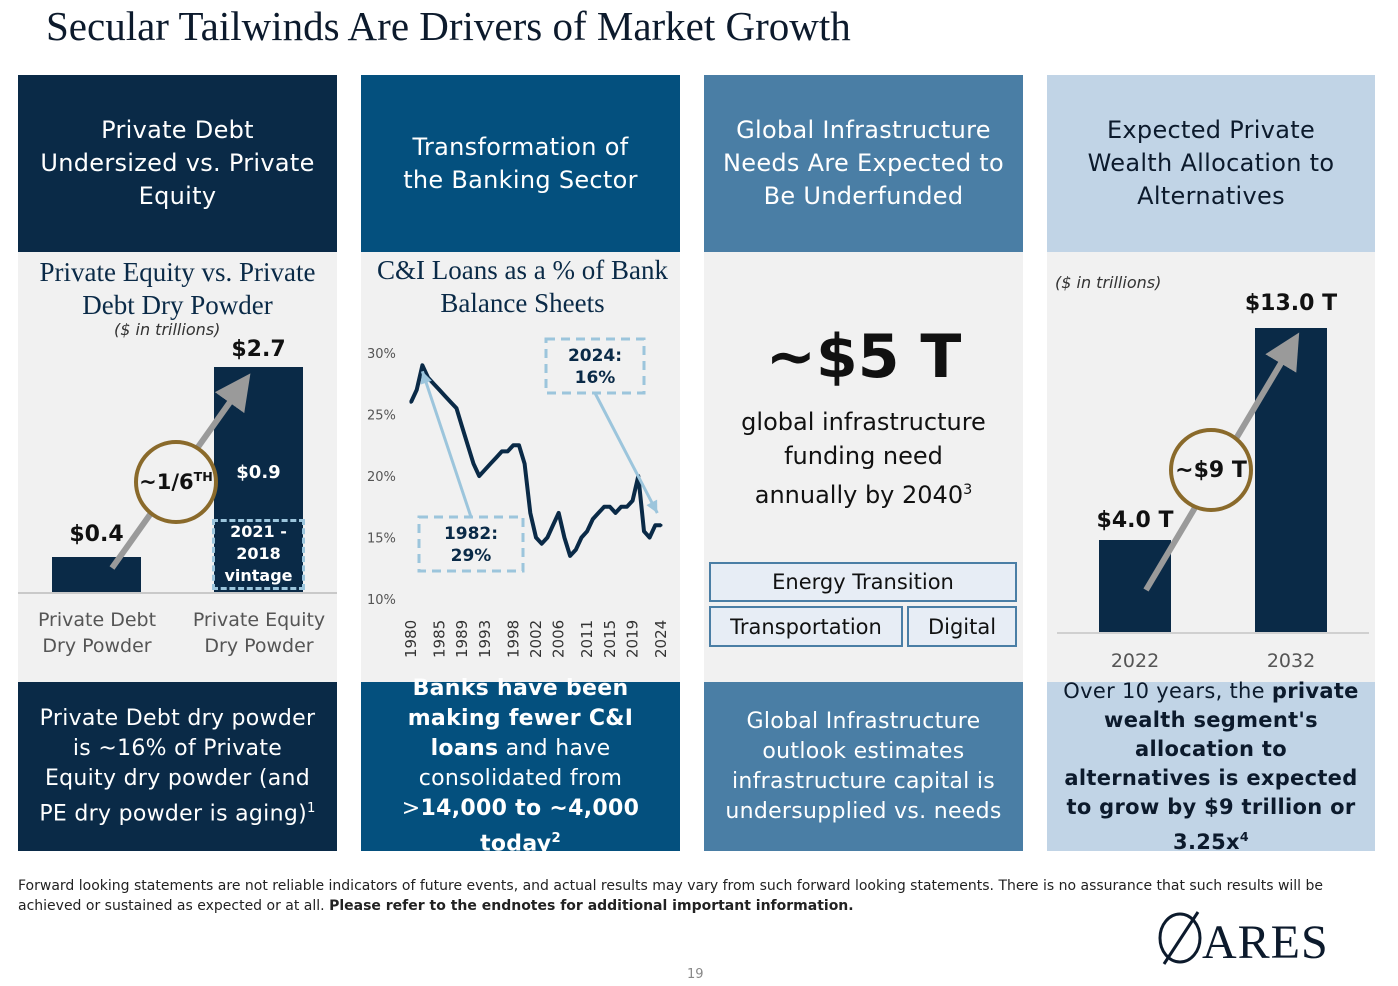 The width and height of the screenshot is (1398, 986). Describe the element at coordinates (559, 639) in the screenshot. I see `x-tick-label: 2006` at that location.